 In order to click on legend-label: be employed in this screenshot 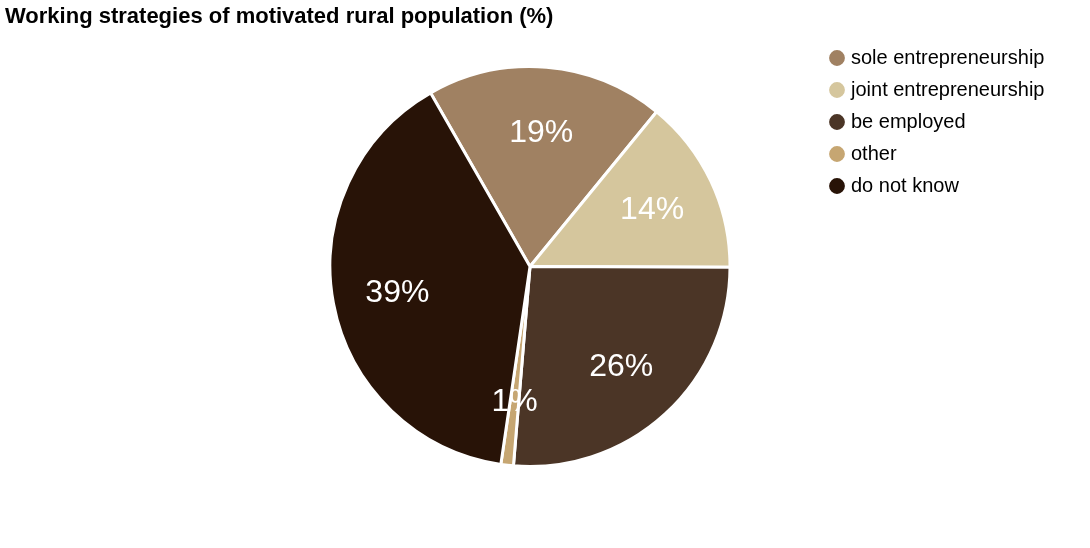, I will do `click(908, 121)`.